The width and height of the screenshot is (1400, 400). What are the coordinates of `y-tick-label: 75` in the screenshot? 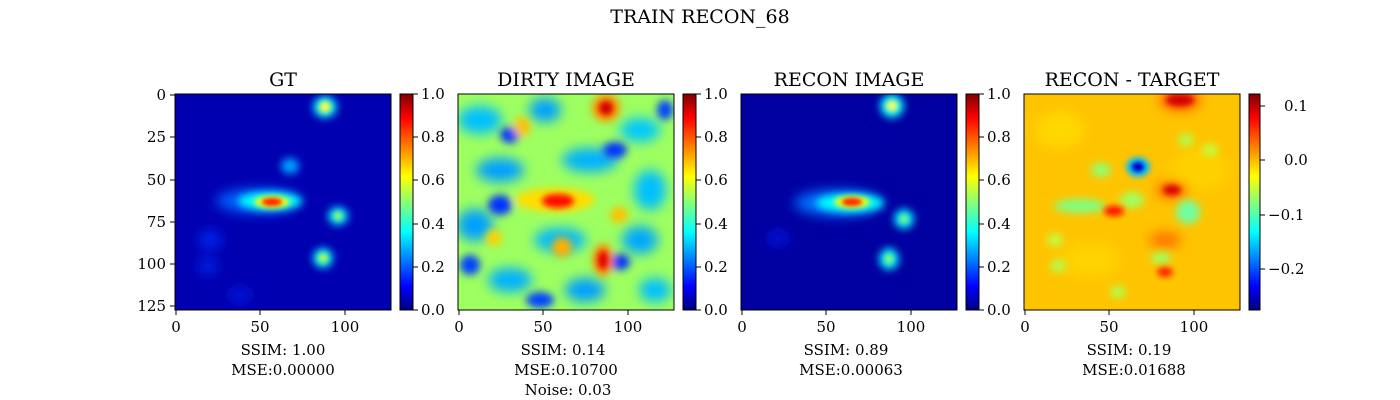 It's located at (156, 222).